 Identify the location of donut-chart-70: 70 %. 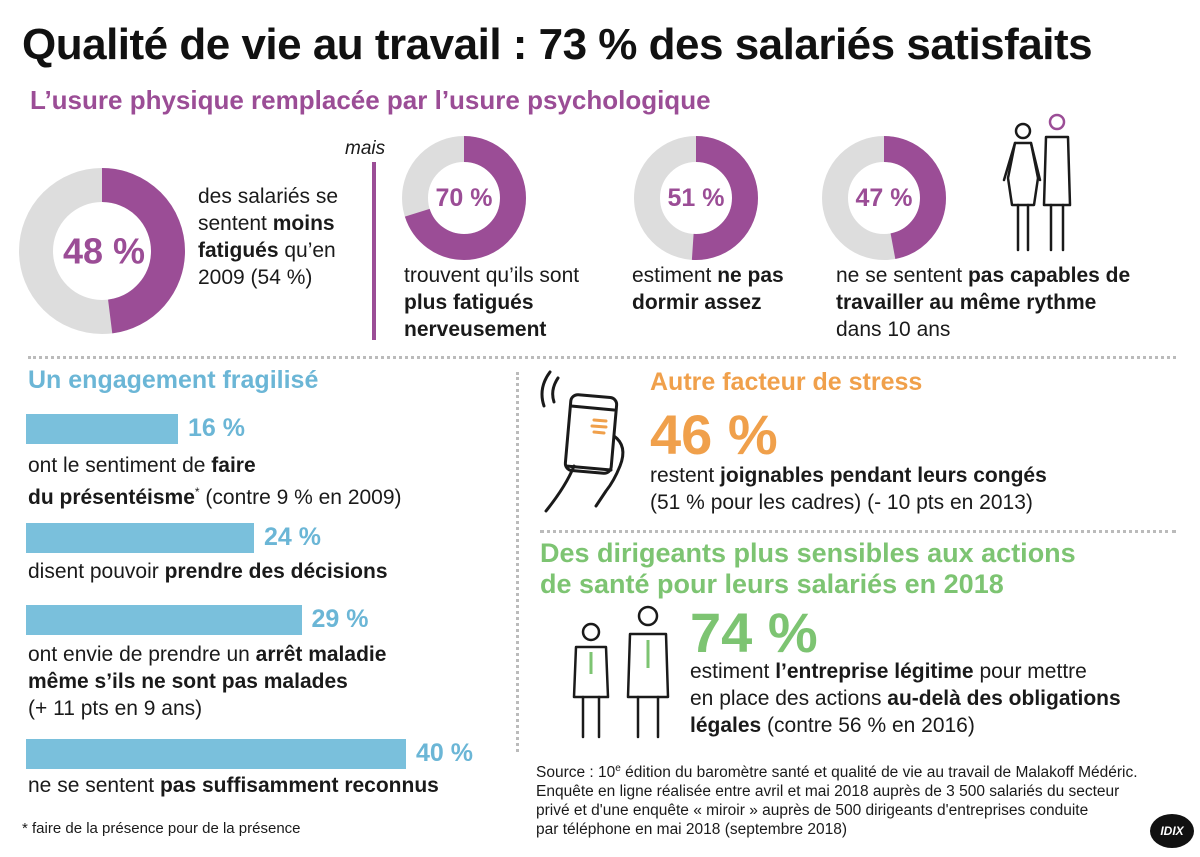
(464, 198).